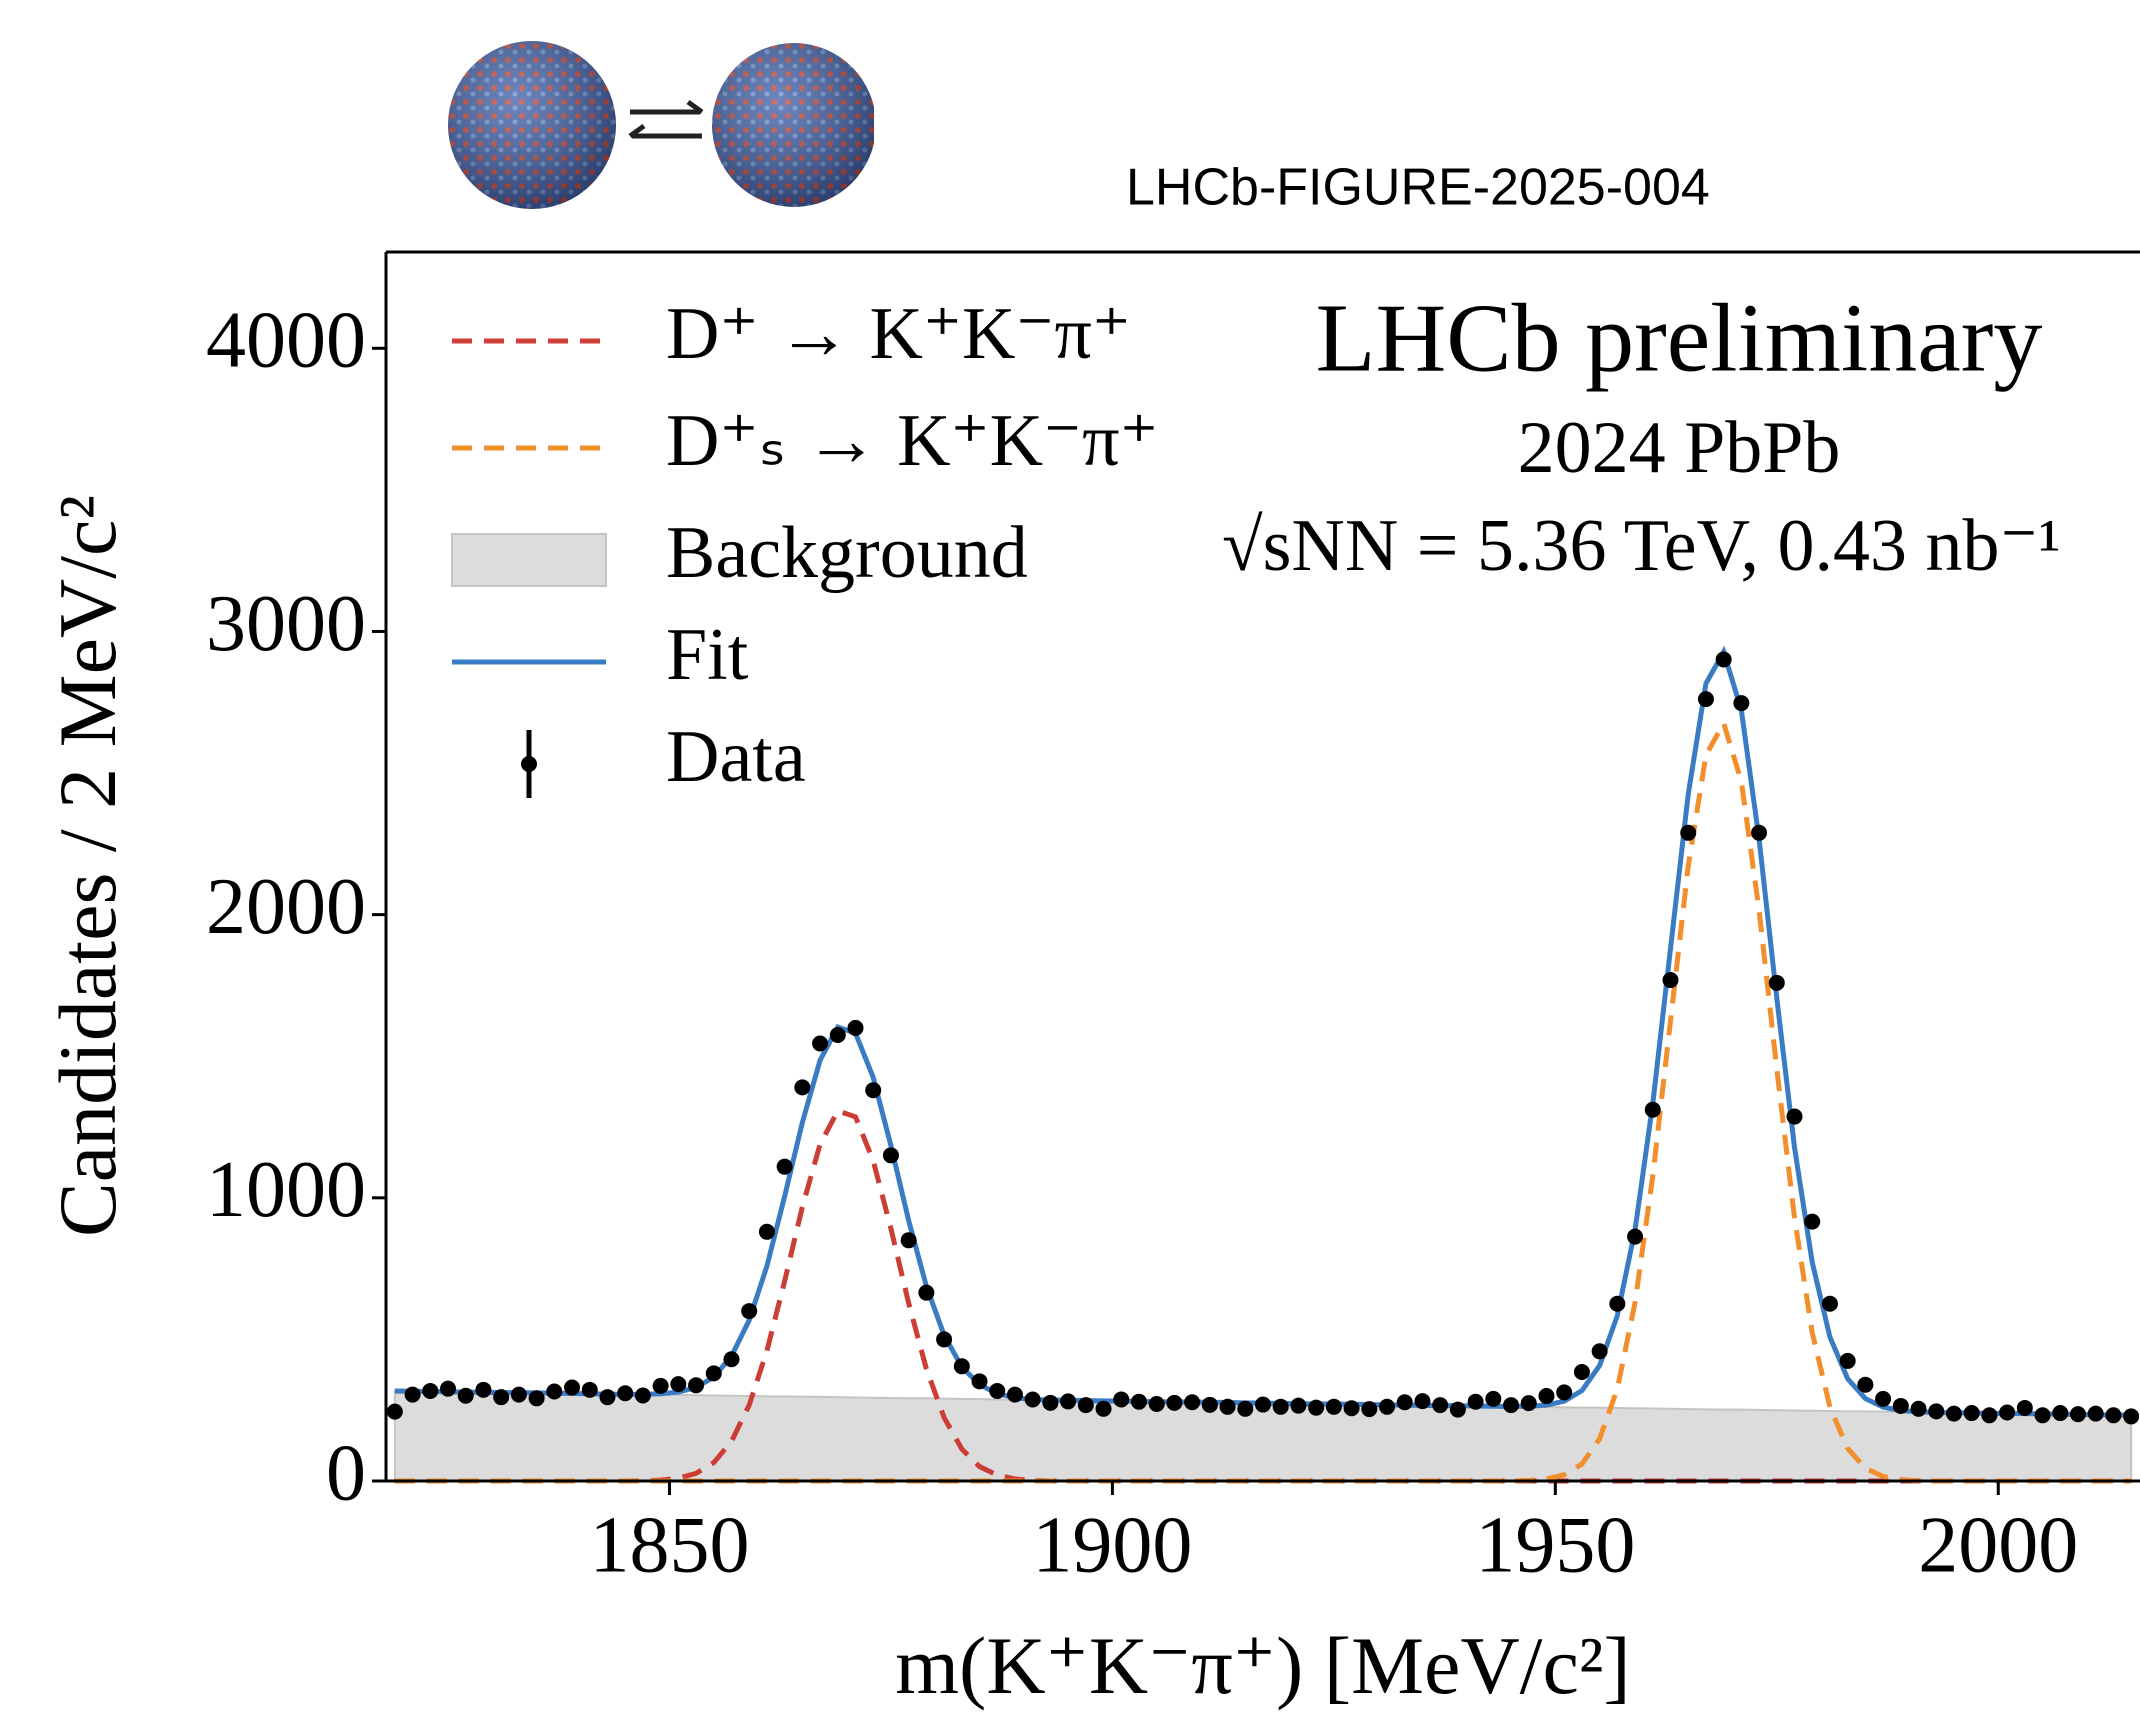 This screenshot has width=2140, height=1721. What do you see at coordinates (1641, 546) in the screenshot?
I see `annotation: √sNN = 5.36 TeV, 0.43 nb⁻¹` at bounding box center [1641, 546].